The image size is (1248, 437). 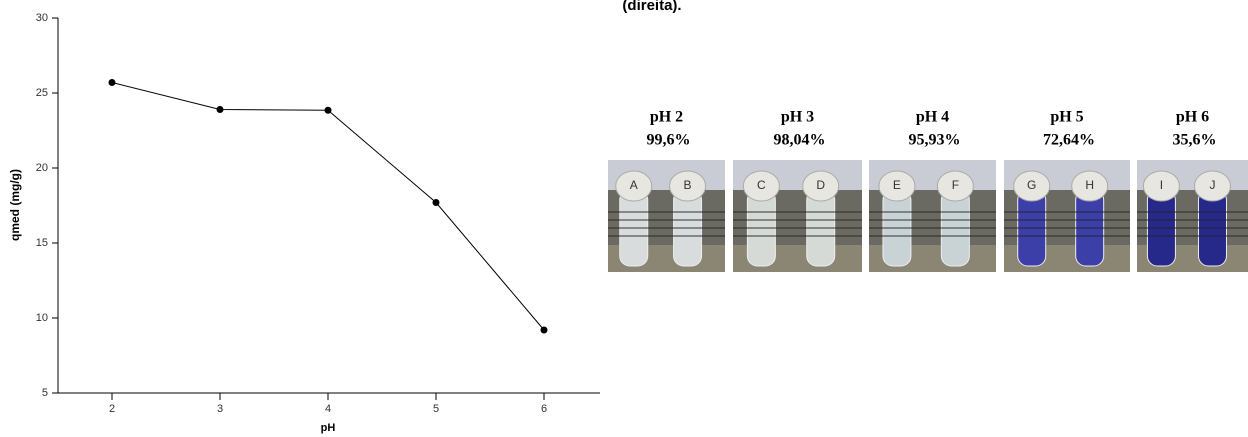 What do you see at coordinates (1192, 117) in the screenshot?
I see `ph-label: pH 6` at bounding box center [1192, 117].